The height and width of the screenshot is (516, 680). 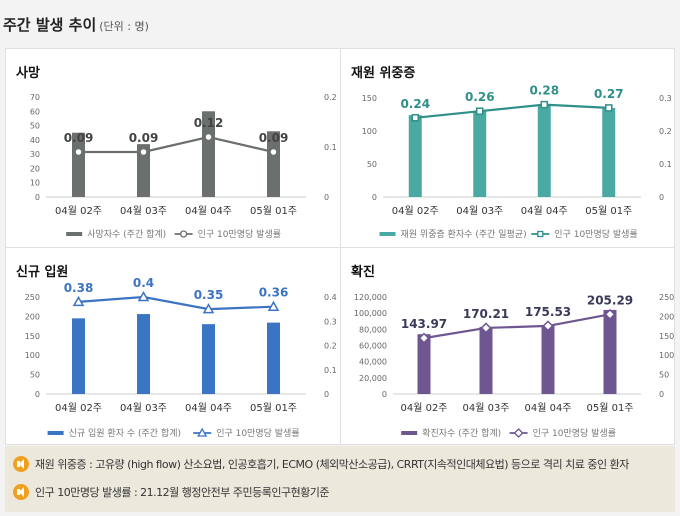 What do you see at coordinates (330, 370) in the screenshot?
I see `y-tick-right: 0.1` at bounding box center [330, 370].